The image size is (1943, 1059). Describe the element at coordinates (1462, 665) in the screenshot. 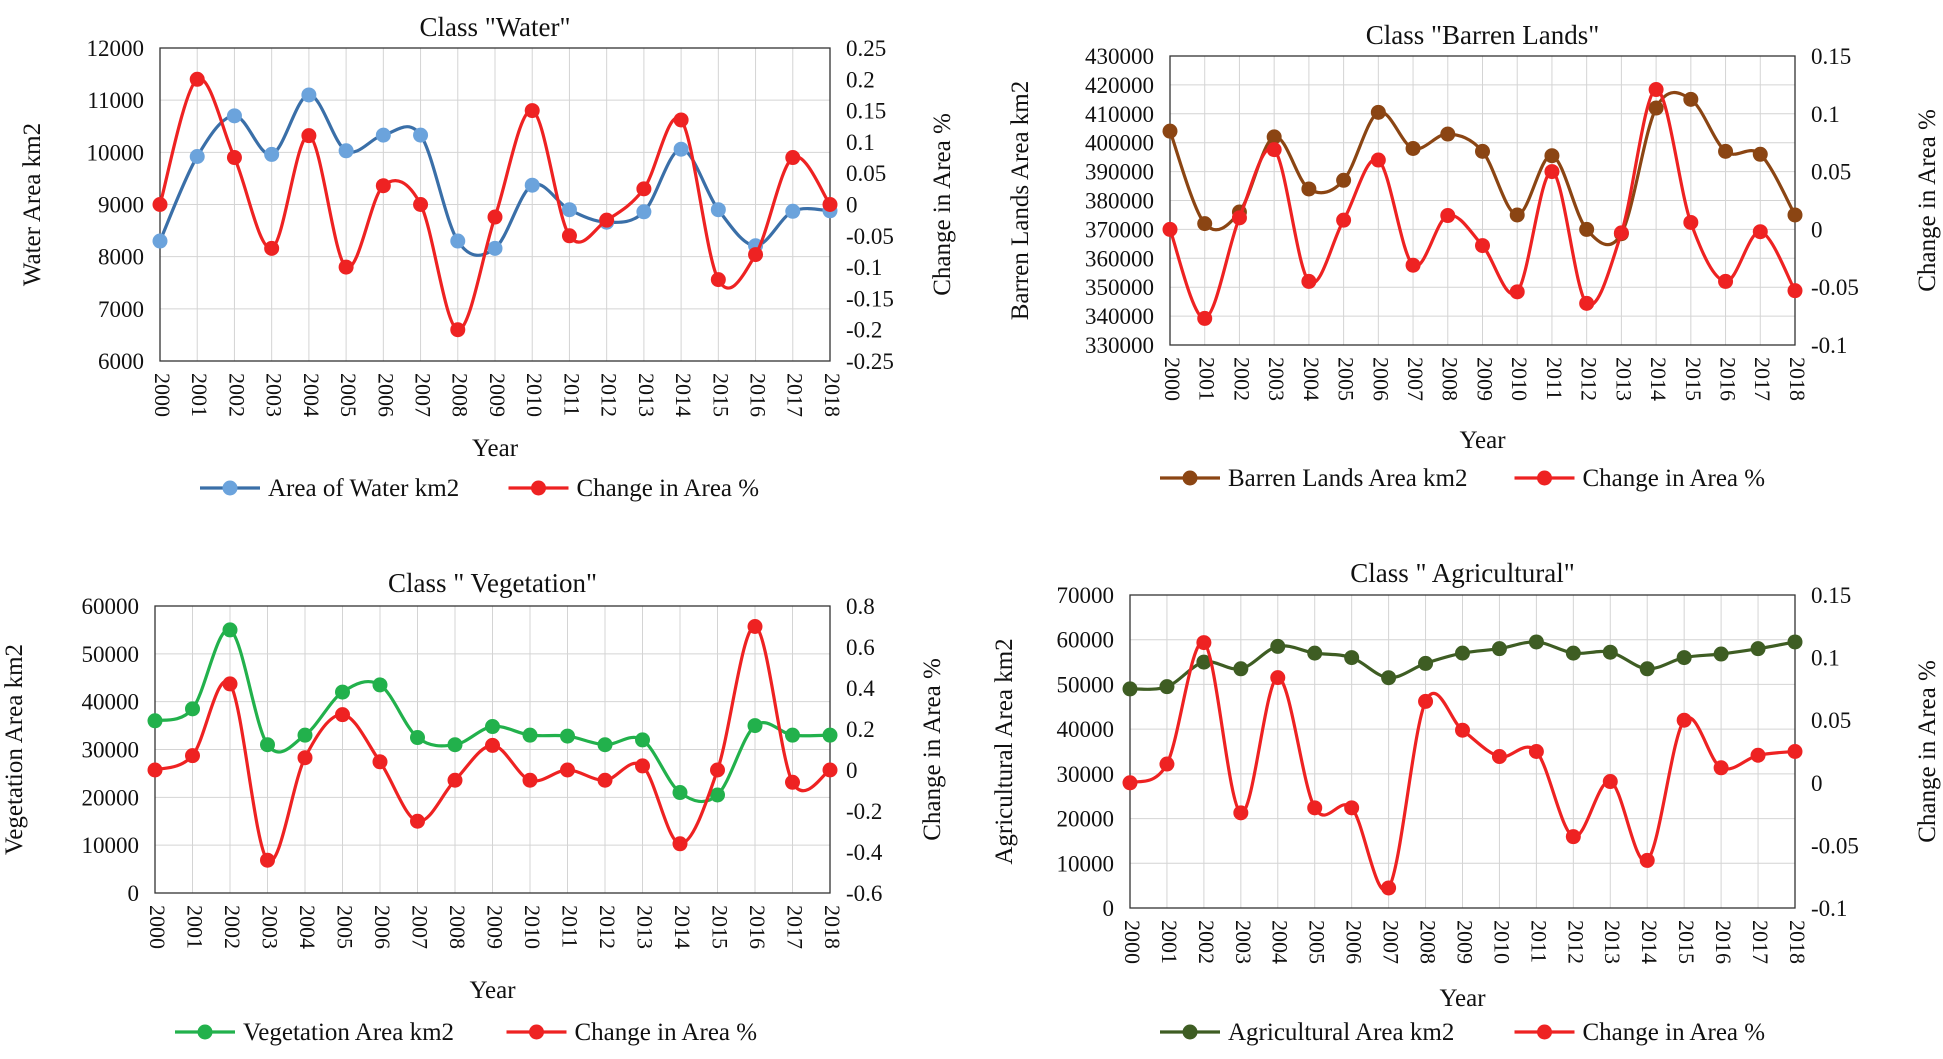

I see `series-agricultural-area-km2` at that location.